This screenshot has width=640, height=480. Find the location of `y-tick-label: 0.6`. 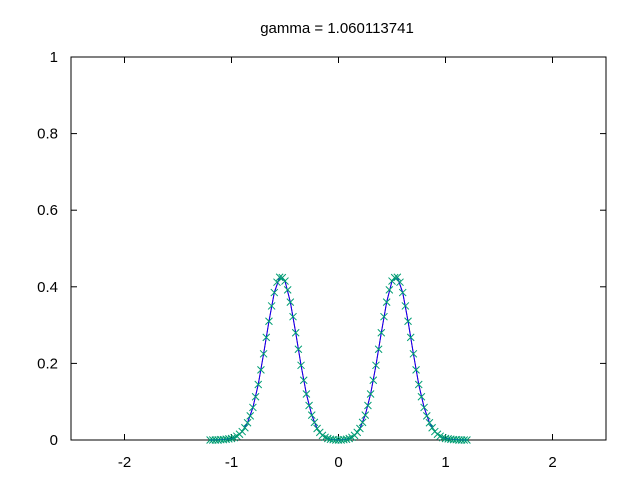

y-tick-label: 0.6 is located at coordinates (47, 210).